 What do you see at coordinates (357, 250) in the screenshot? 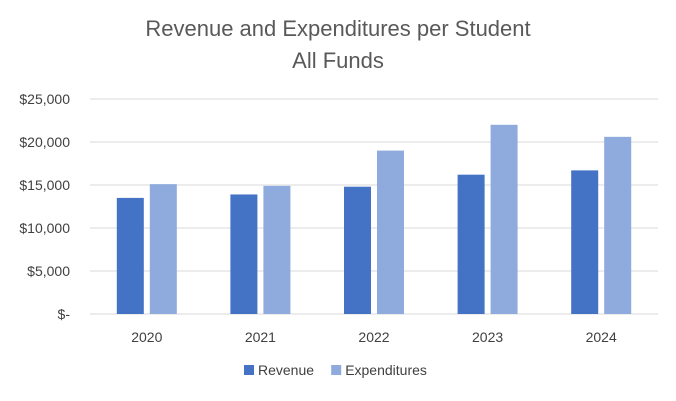
I see `bar-revenue-2022` at bounding box center [357, 250].